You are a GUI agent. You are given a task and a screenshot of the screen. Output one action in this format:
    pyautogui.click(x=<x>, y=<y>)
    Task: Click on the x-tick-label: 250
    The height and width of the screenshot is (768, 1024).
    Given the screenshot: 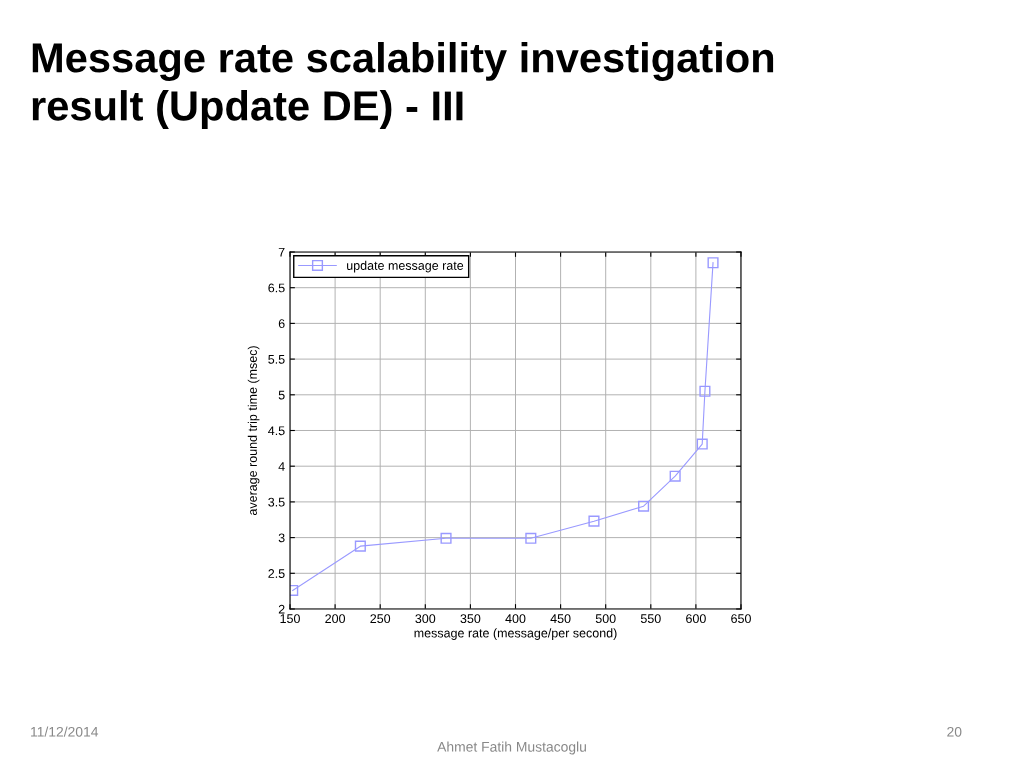 What is the action you would take?
    pyautogui.click(x=380, y=619)
    